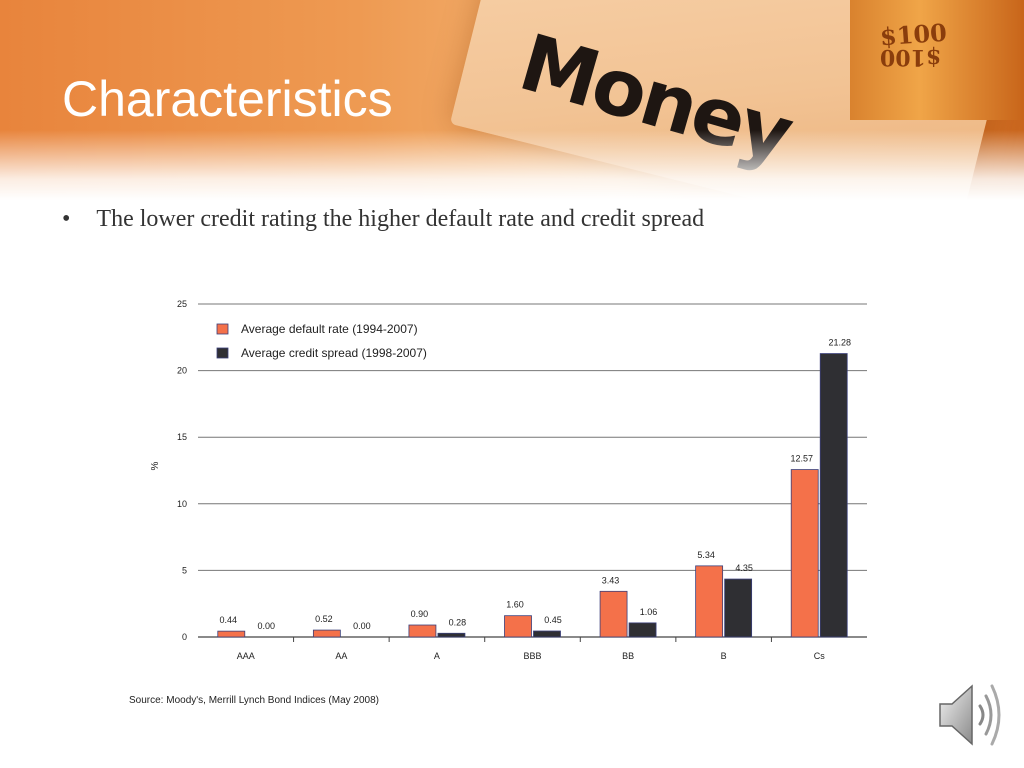 This screenshot has width=1024, height=768. What do you see at coordinates (246, 656) in the screenshot?
I see `x-tick-label: AAA` at bounding box center [246, 656].